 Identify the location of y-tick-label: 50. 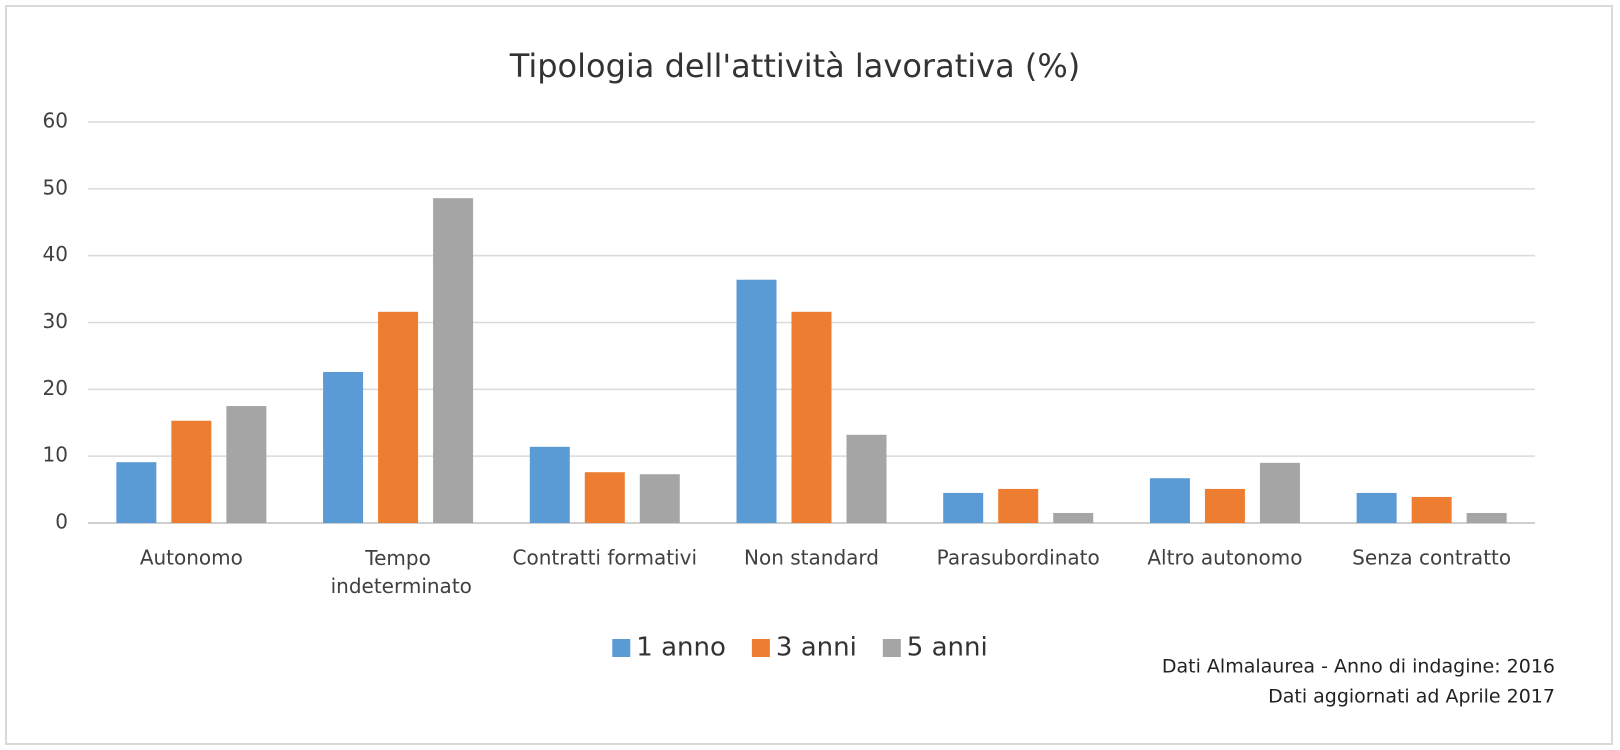
(55, 187).